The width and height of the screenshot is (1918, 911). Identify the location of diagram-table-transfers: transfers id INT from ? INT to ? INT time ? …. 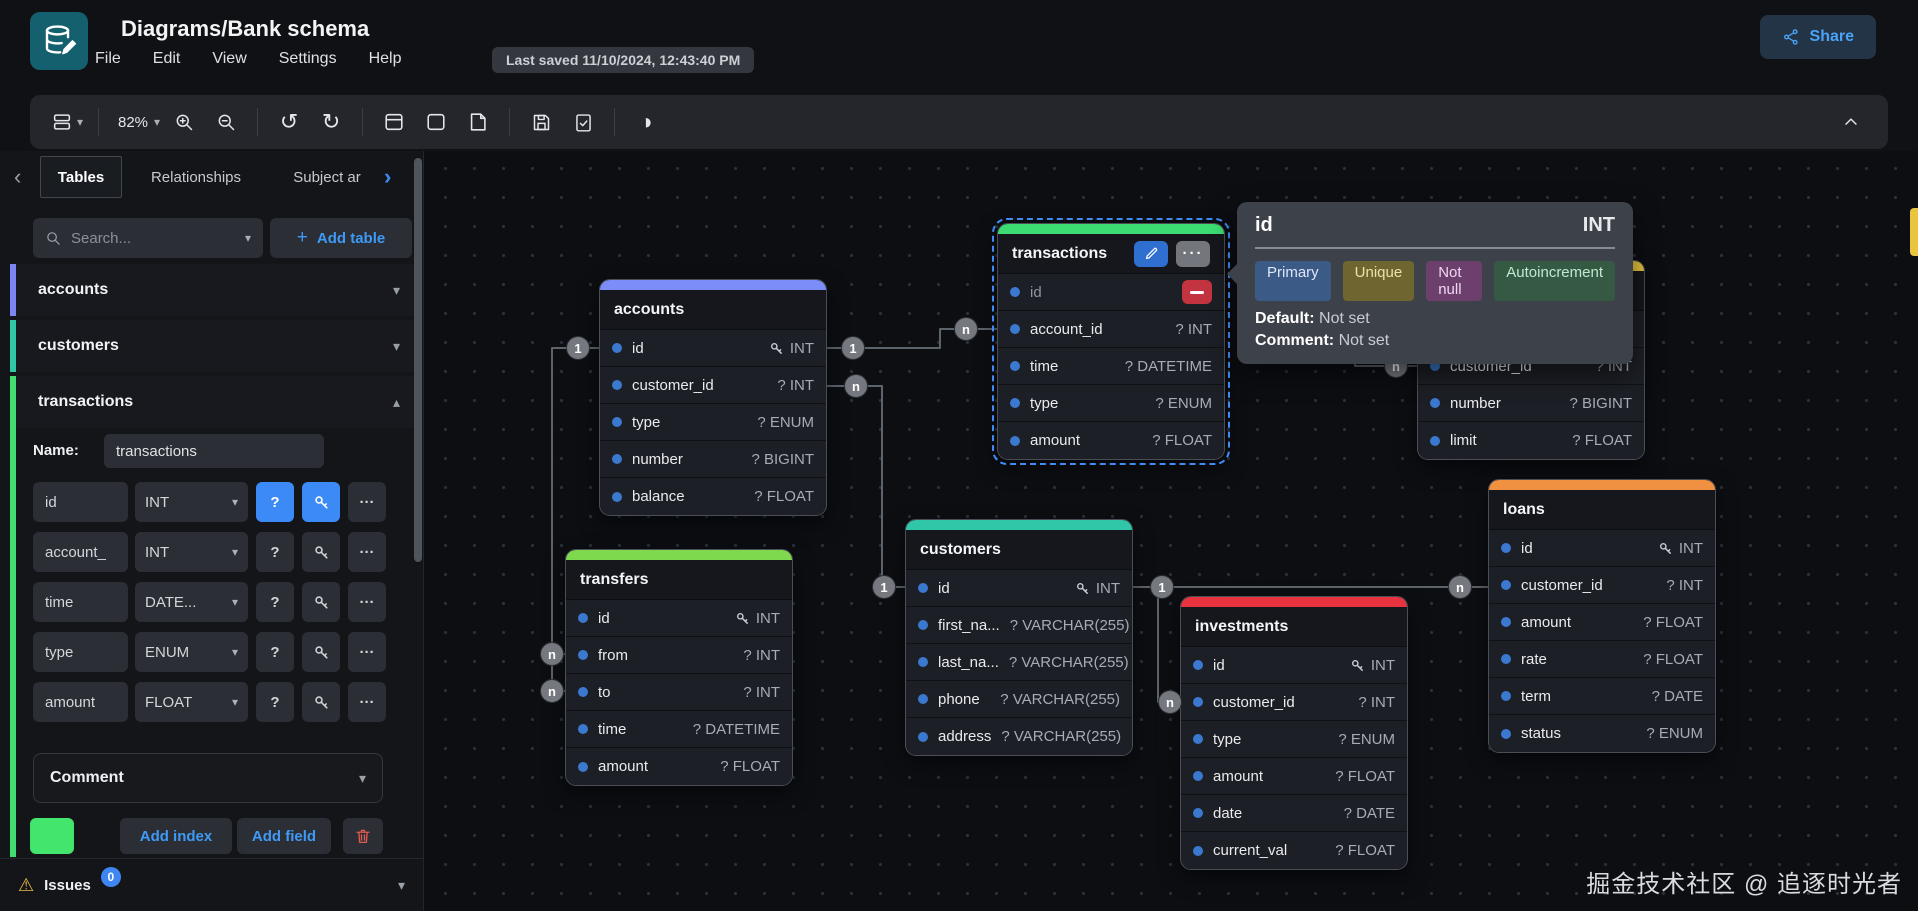
(679, 667).